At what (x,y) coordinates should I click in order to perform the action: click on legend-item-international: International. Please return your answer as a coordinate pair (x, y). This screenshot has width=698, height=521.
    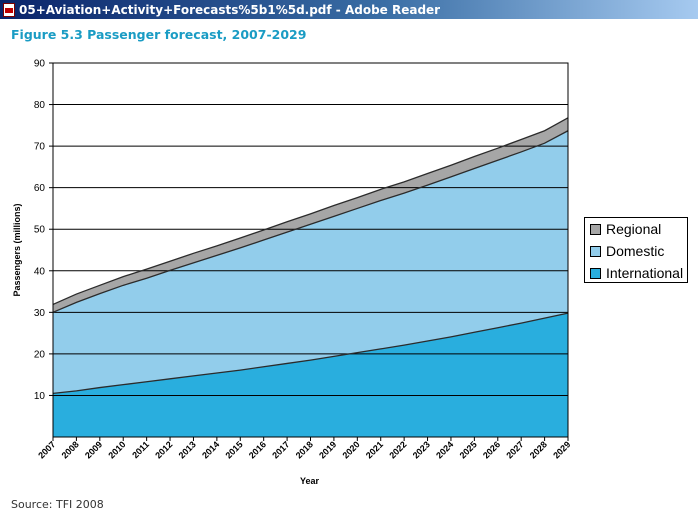
    Looking at the image, I should click on (636, 273).